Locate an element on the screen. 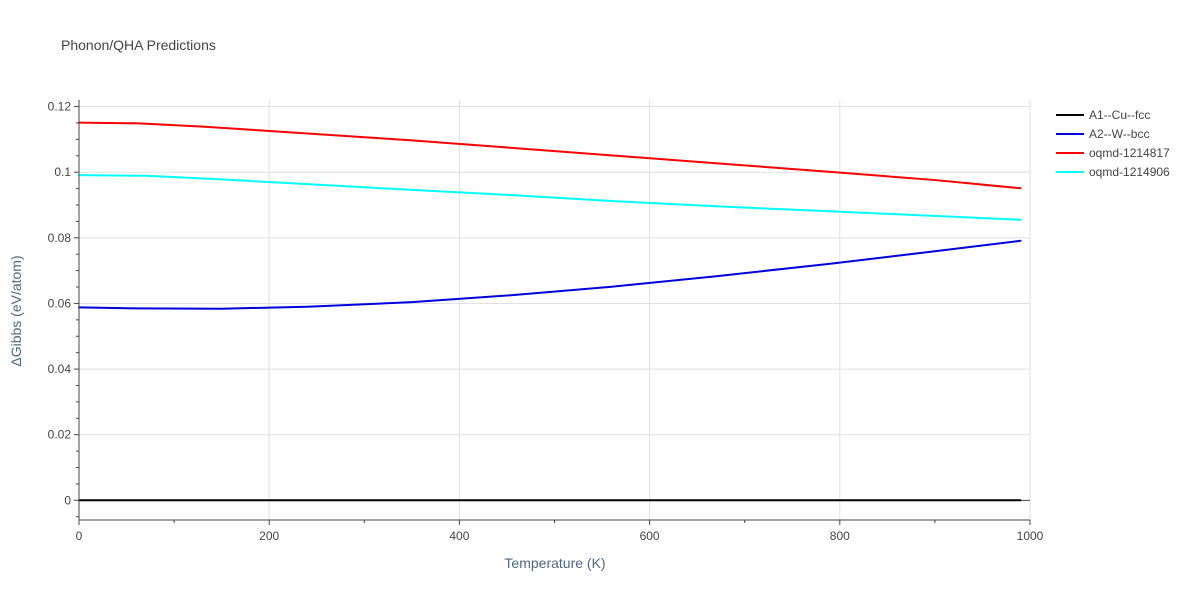 This screenshot has height=605, width=1200. y-tick-label: 0.06 is located at coordinates (60, 303).